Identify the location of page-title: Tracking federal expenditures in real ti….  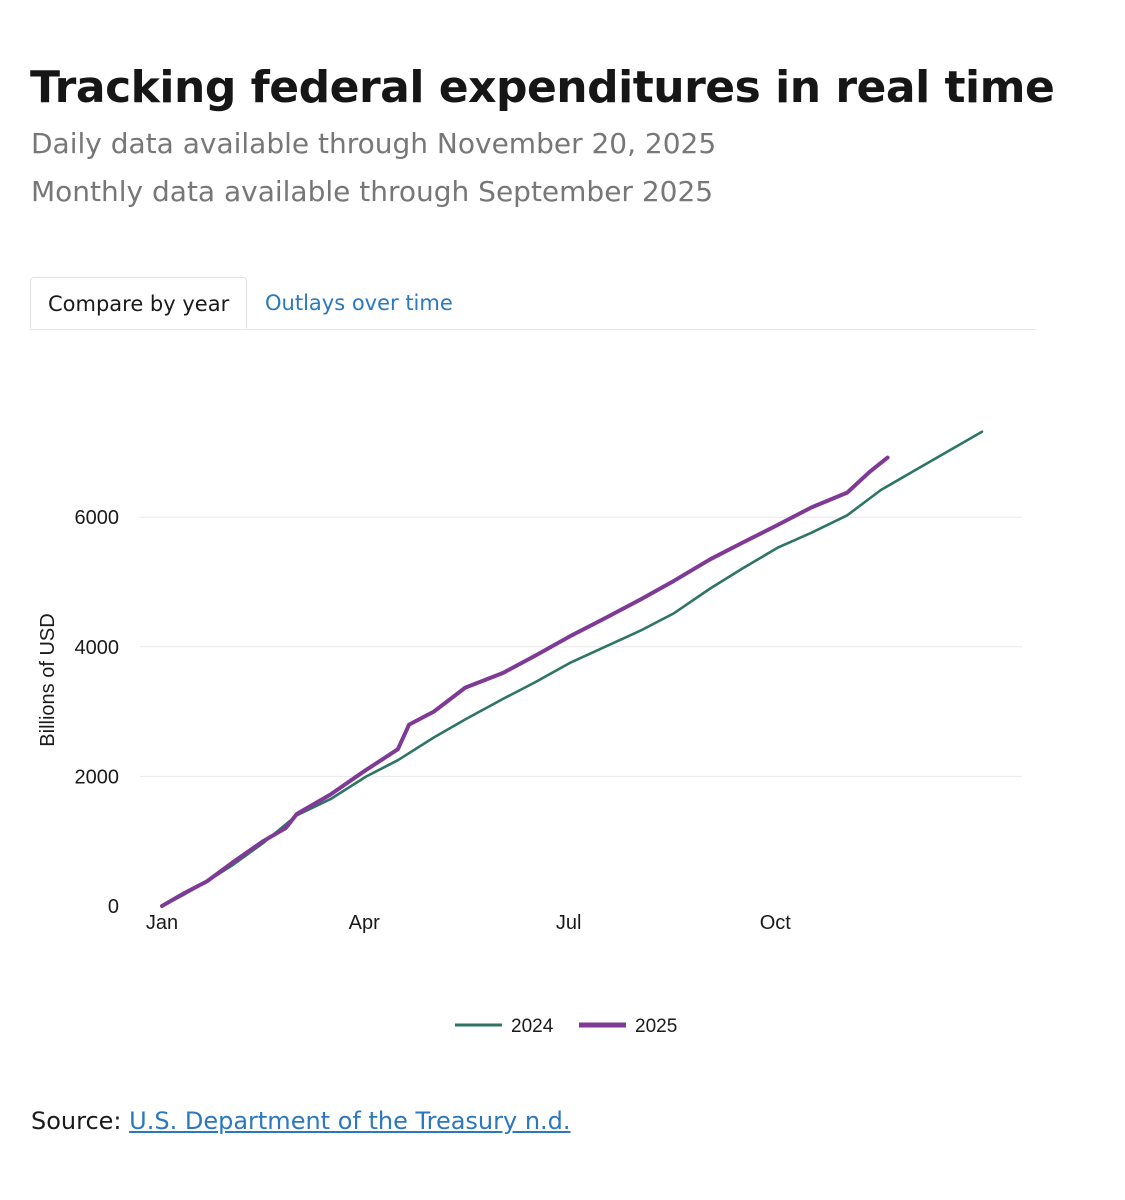
(542, 87).